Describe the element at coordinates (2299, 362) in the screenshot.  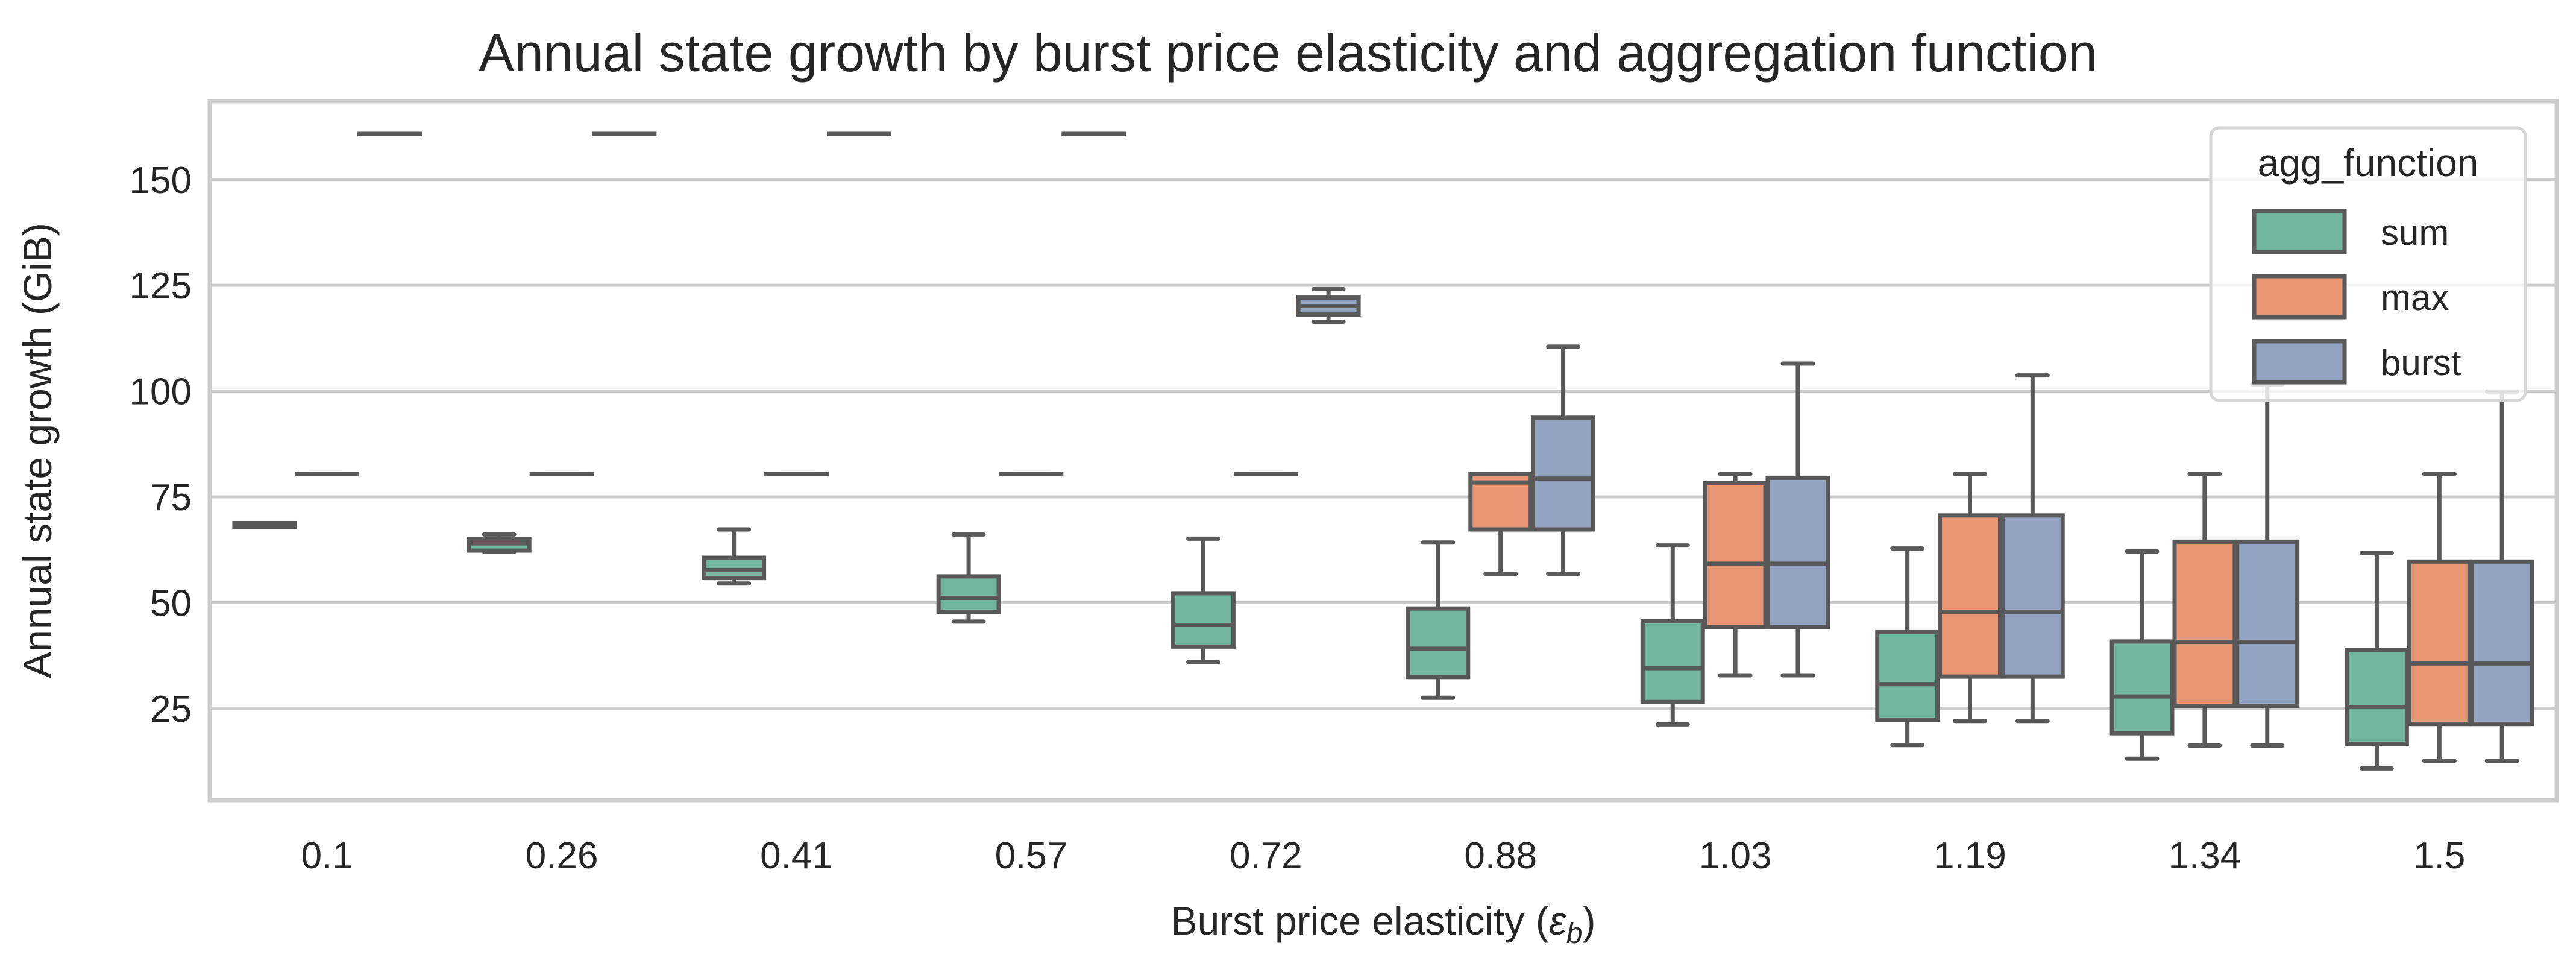
I see `legend-swatch-burst` at that location.